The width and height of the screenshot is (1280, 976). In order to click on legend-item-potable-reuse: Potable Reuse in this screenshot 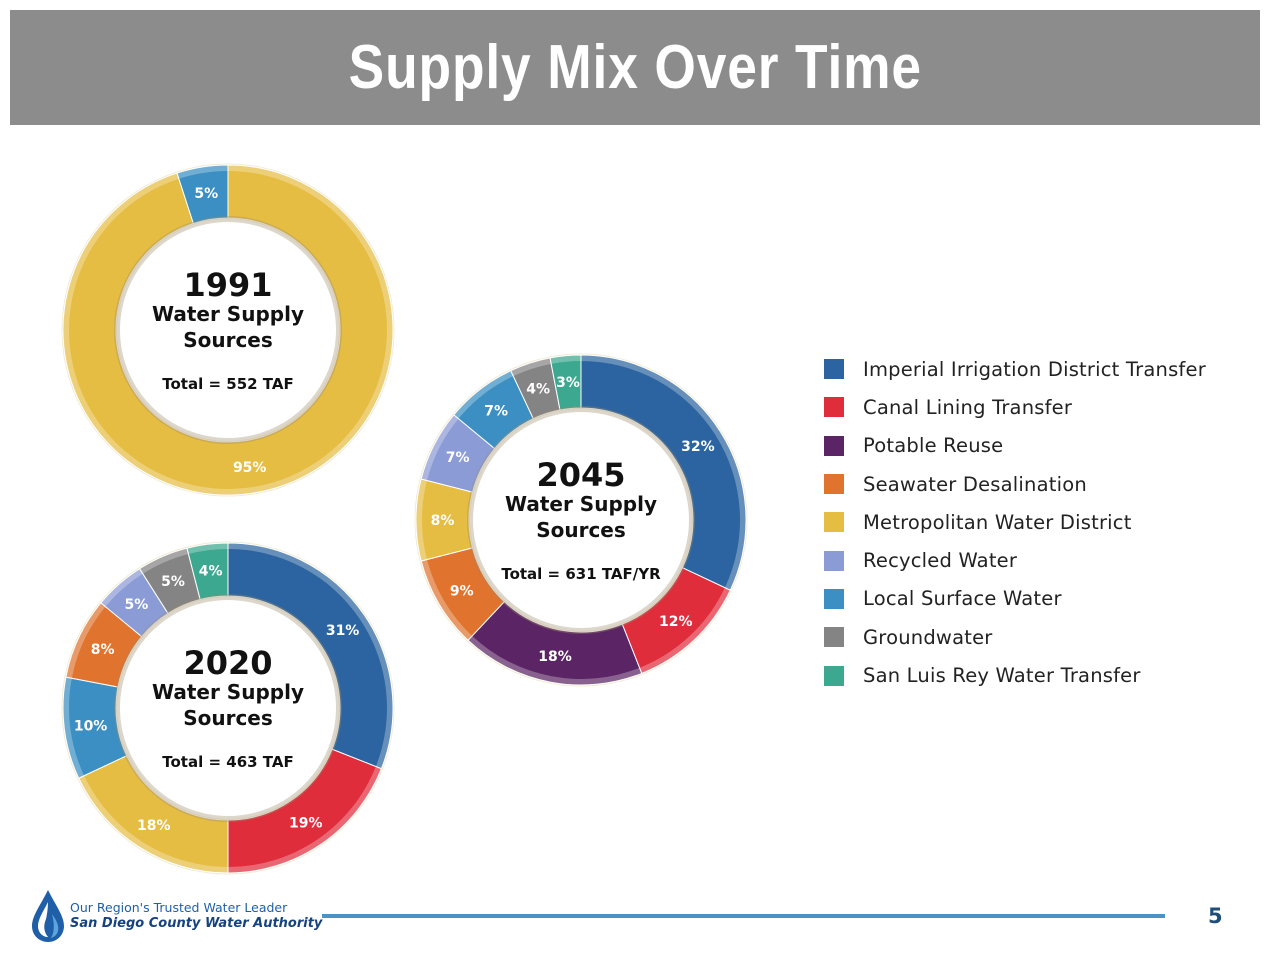, I will do `click(1015, 446)`.